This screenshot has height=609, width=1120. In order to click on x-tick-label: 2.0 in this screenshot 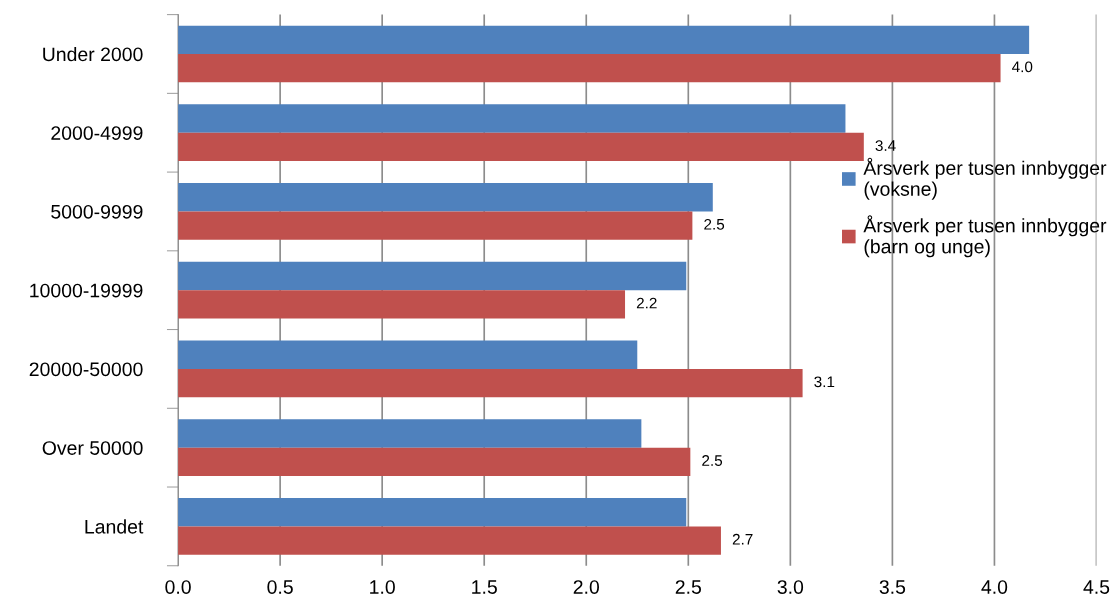, I will do `click(586, 587)`.